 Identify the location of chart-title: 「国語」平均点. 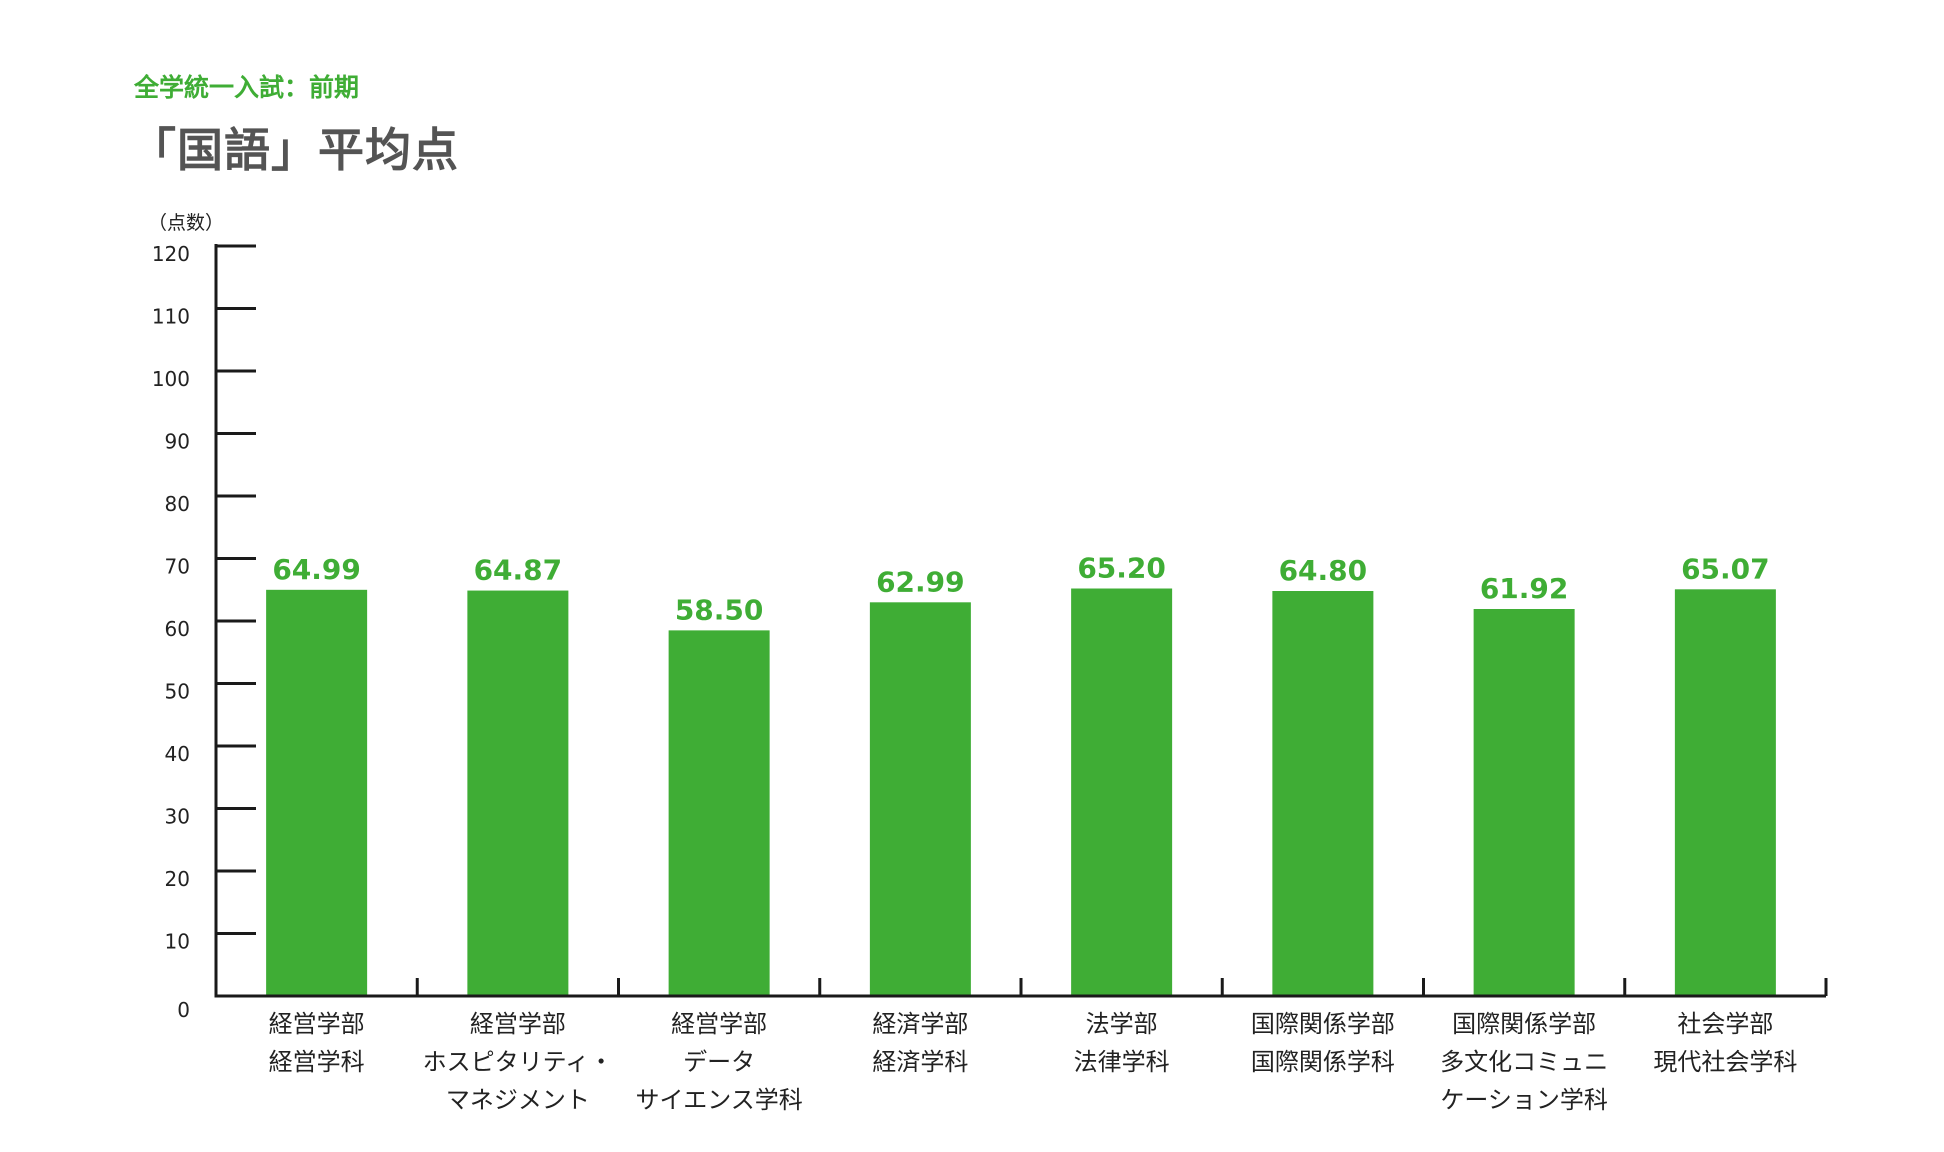
(294, 150).